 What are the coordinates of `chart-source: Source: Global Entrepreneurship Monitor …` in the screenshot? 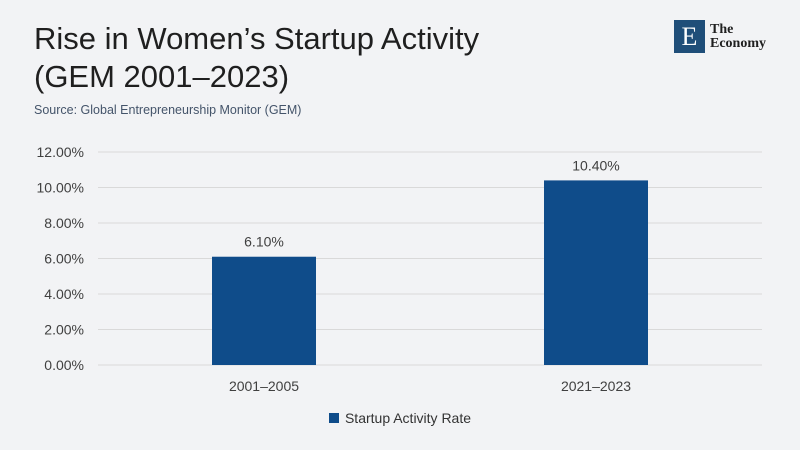 It's located at (168, 110).